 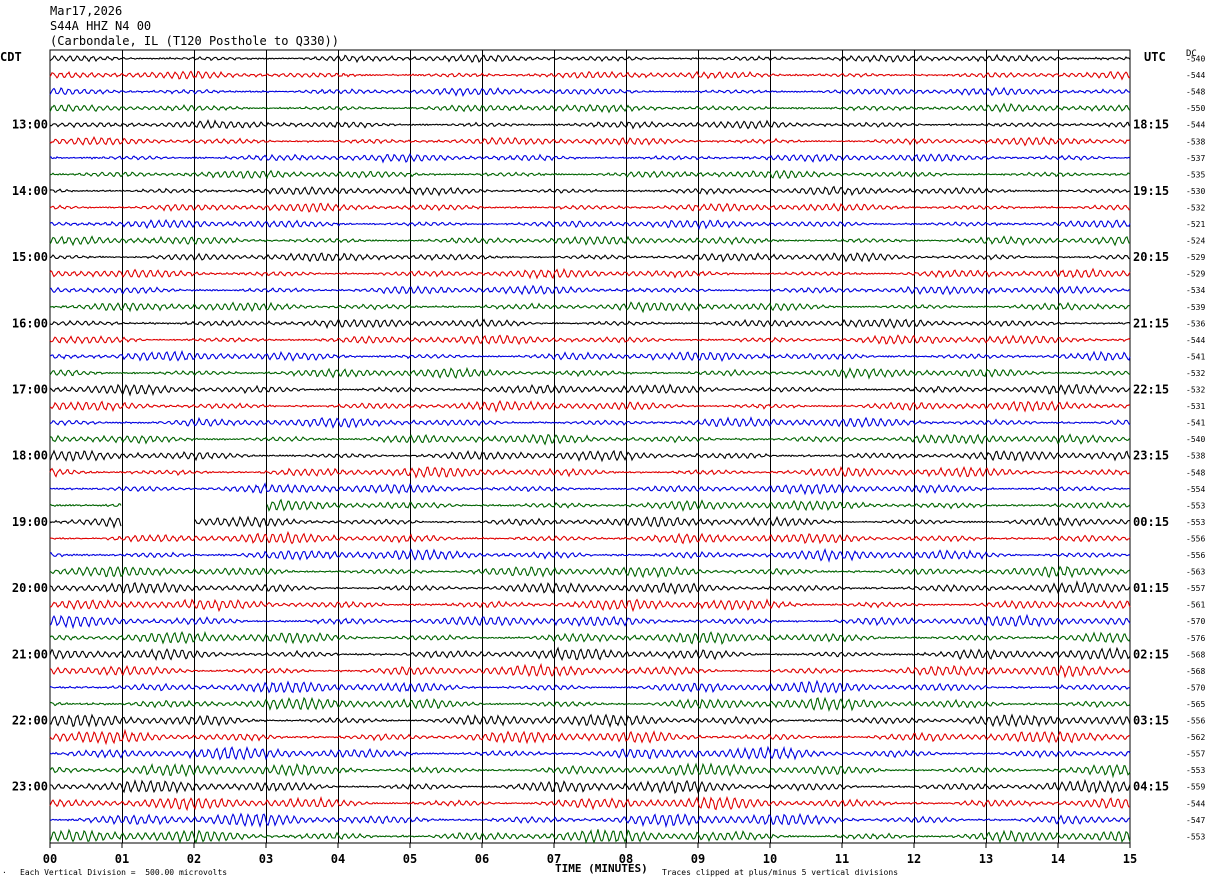 I want to click on cdt-label: CDT, so click(x=11, y=57).